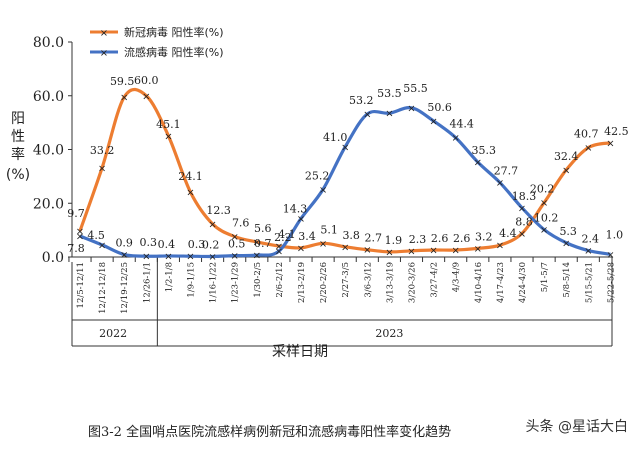  Describe the element at coordinates (368, 280) in the screenshot. I see `x-category-label: 3/6-3/12` at that location.